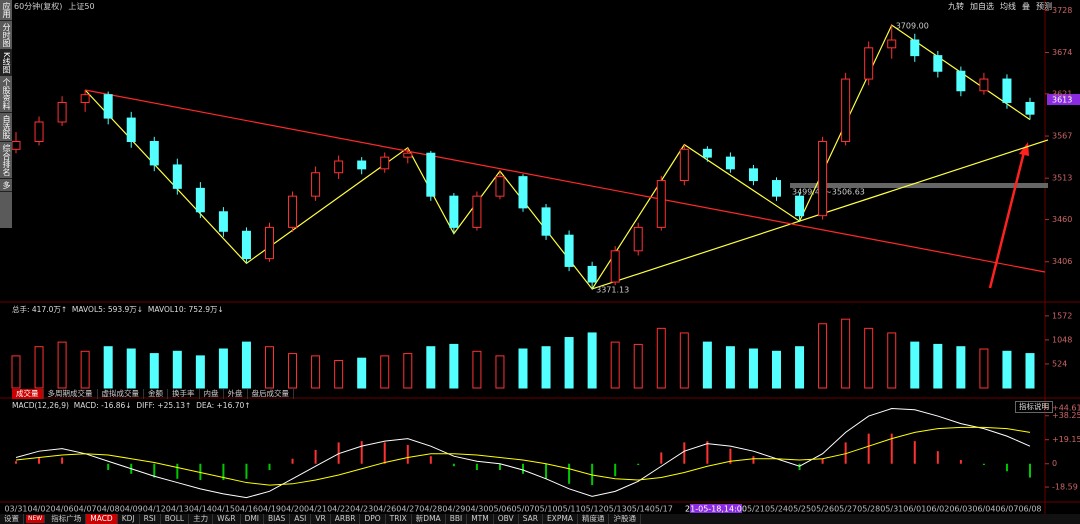  Describe the element at coordinates (71, 394) in the screenshot. I see `volume-tab: 多周期成交量` at that location.